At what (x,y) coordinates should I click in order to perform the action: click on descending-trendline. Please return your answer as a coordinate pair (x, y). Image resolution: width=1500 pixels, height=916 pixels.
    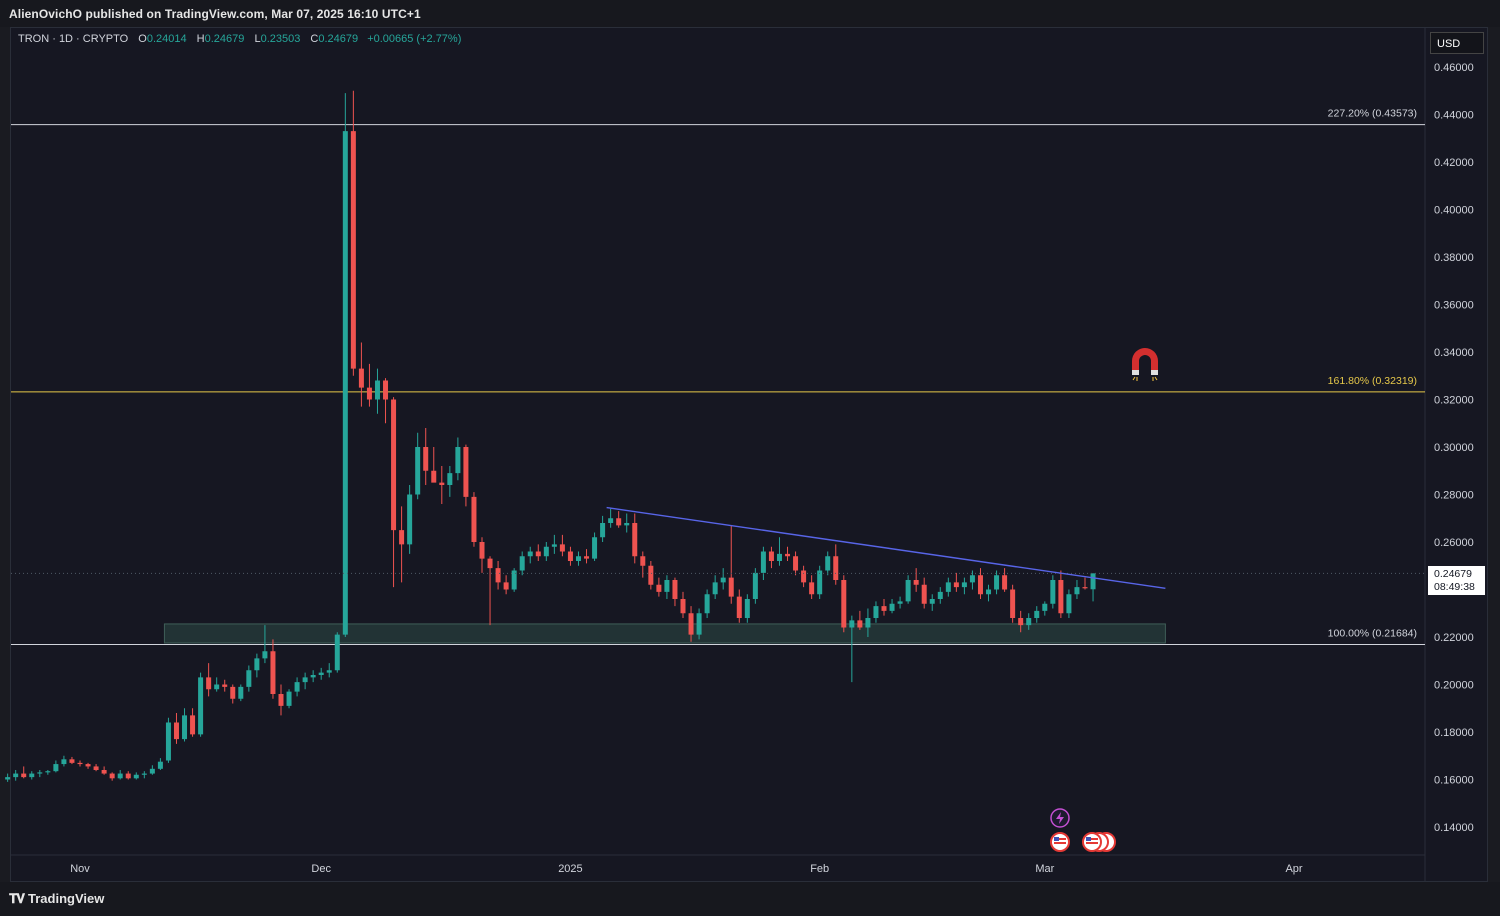
    Looking at the image, I should click on (886, 548).